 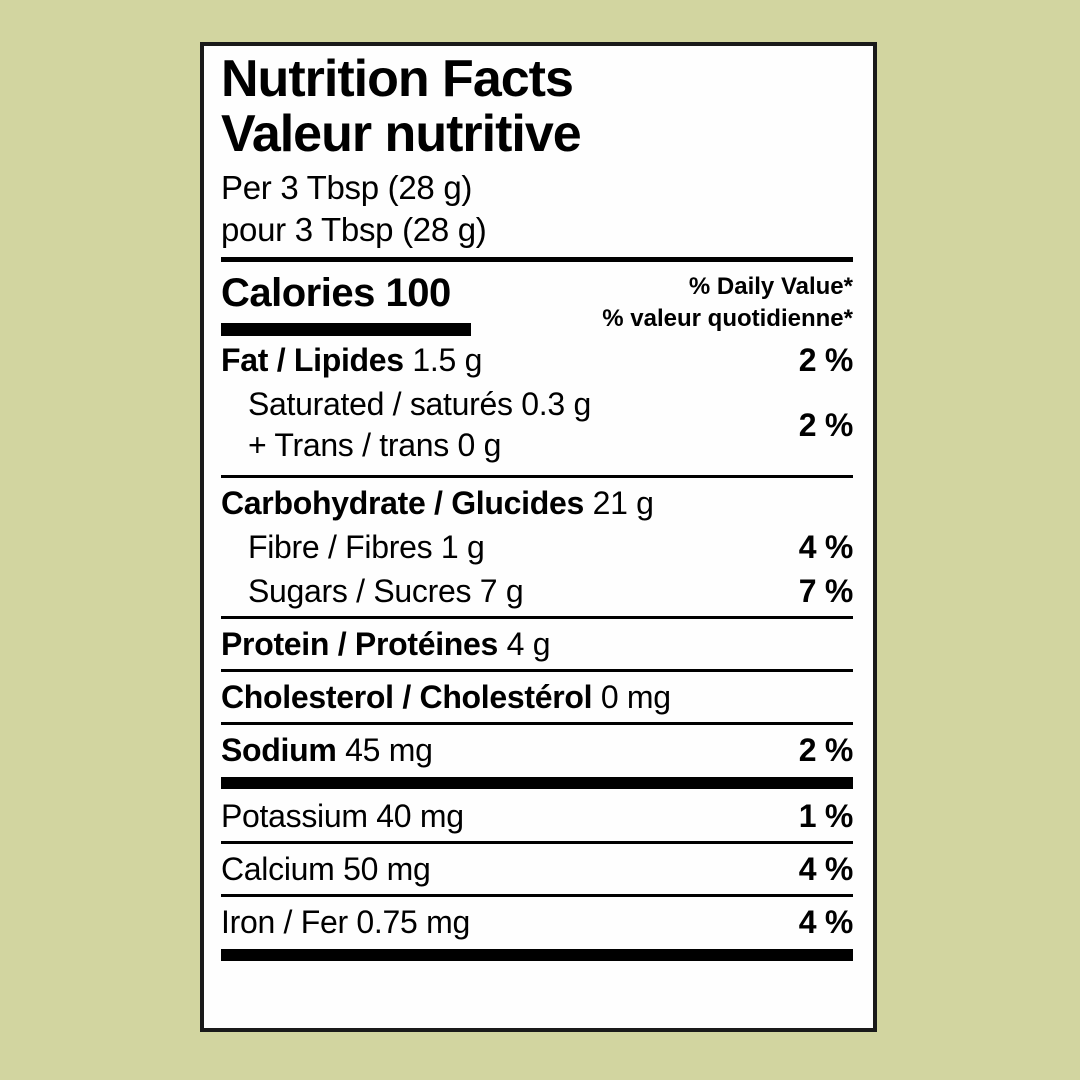 What do you see at coordinates (556, 404) in the screenshot?
I see `saturated-amount: 0.3 g` at bounding box center [556, 404].